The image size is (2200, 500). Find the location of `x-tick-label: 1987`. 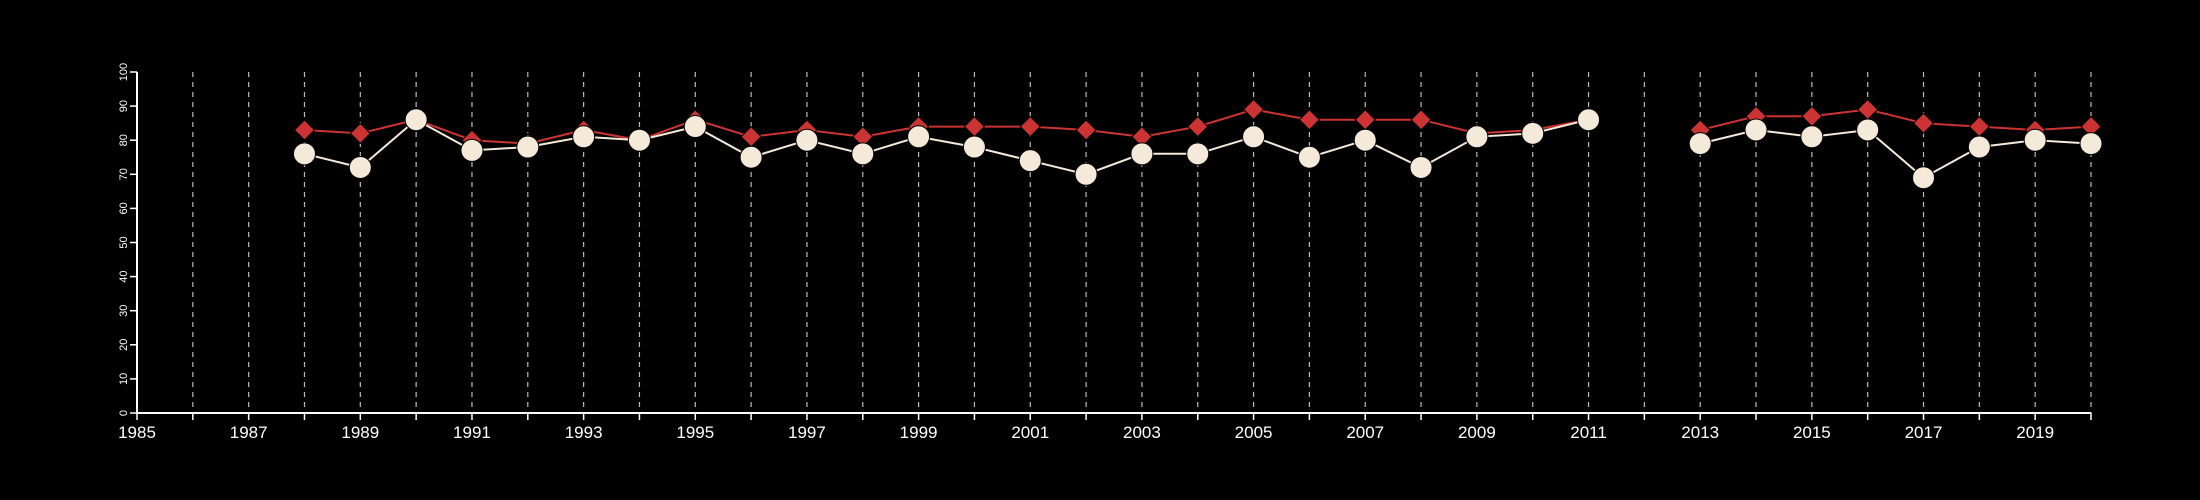

x-tick-label: 1987 is located at coordinates (249, 432).